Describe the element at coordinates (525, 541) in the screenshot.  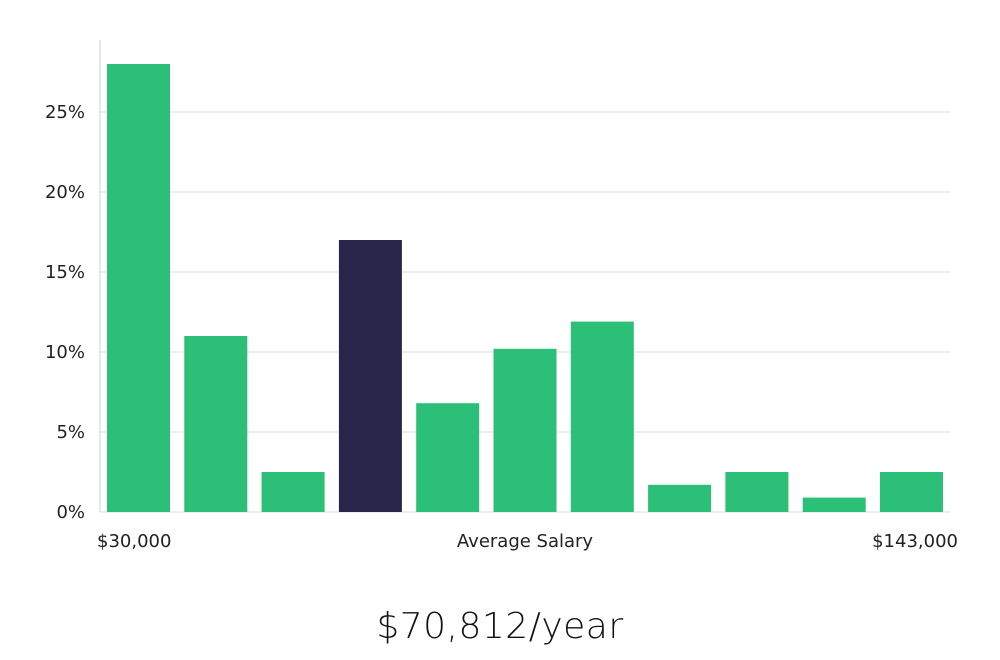
I see `x-axis-title: Average Salary` at that location.